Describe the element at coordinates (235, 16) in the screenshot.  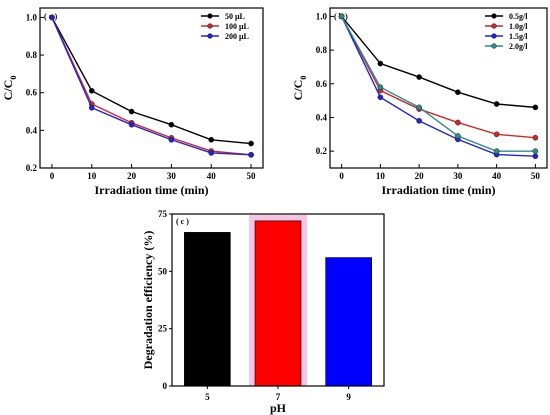
I see `legend-label: 50 μL` at that location.